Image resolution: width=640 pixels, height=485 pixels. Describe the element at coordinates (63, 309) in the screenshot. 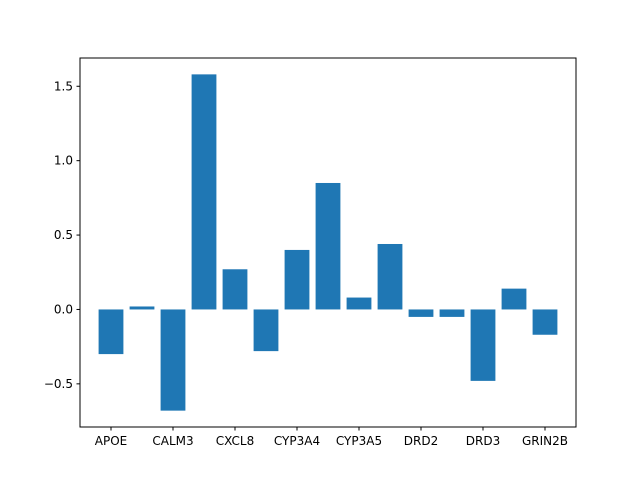

I see `y-tick-label: 0.0` at that location.